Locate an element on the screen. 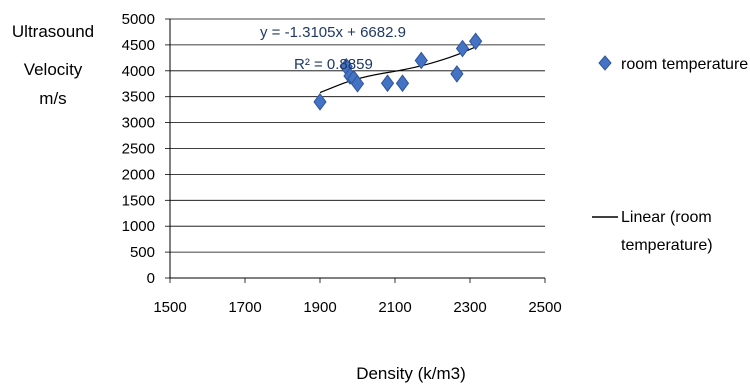 The image size is (750, 388). y-tick-label-1500: 1500 is located at coordinates (138, 200).